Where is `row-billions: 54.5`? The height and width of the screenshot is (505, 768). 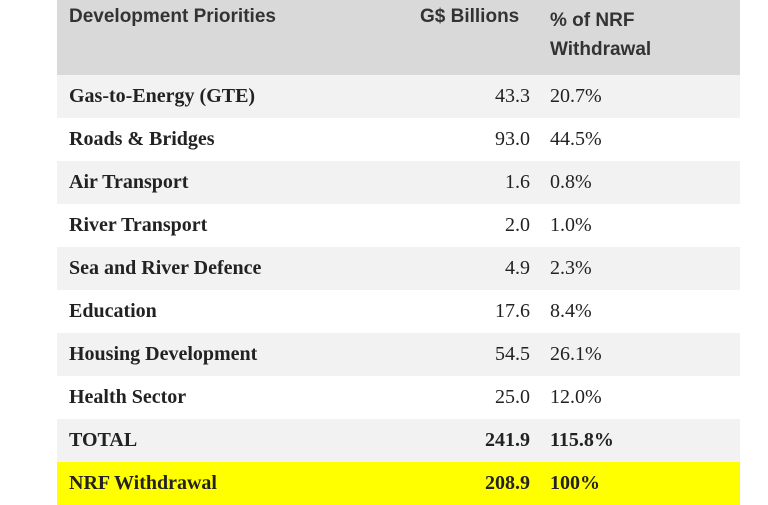
row-billions: 54.5 is located at coordinates (512, 354).